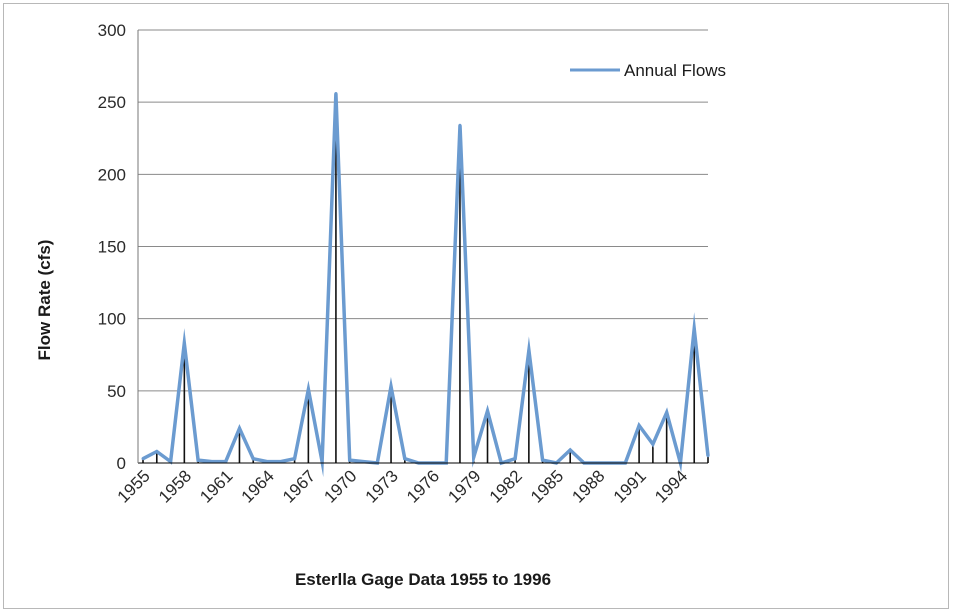 The width and height of the screenshot is (954, 614). Describe the element at coordinates (630, 486) in the screenshot. I see `x-tick-label: 1991` at that location.